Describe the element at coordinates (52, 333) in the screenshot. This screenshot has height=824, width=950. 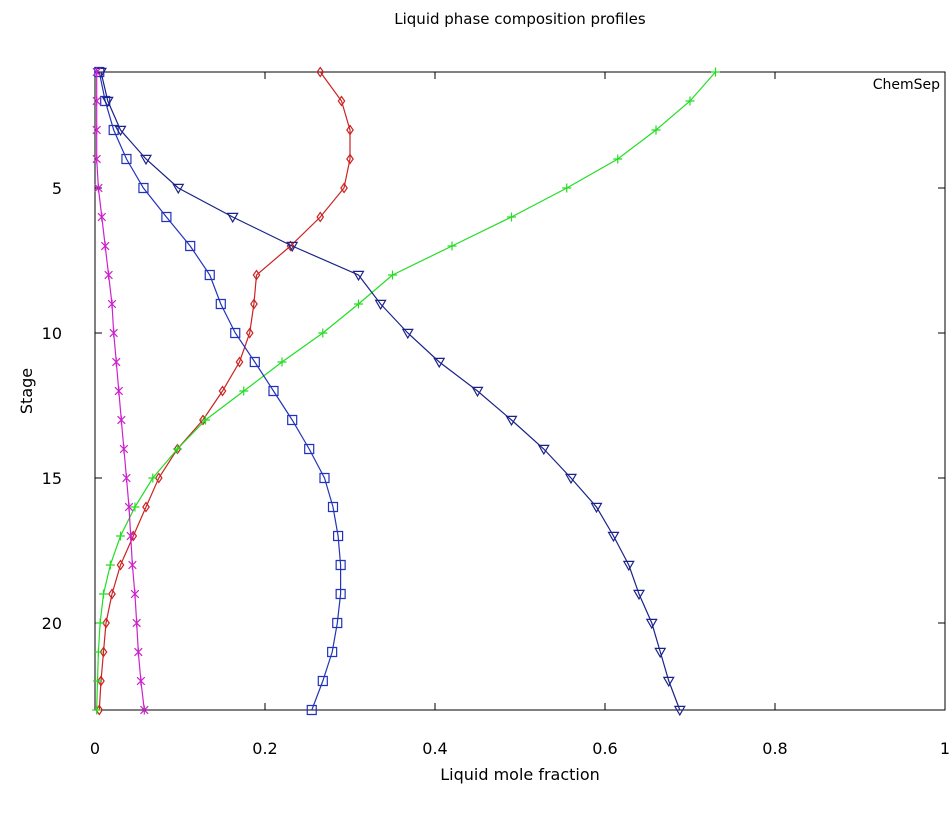
I see `y-tick-label: 10` at that location.